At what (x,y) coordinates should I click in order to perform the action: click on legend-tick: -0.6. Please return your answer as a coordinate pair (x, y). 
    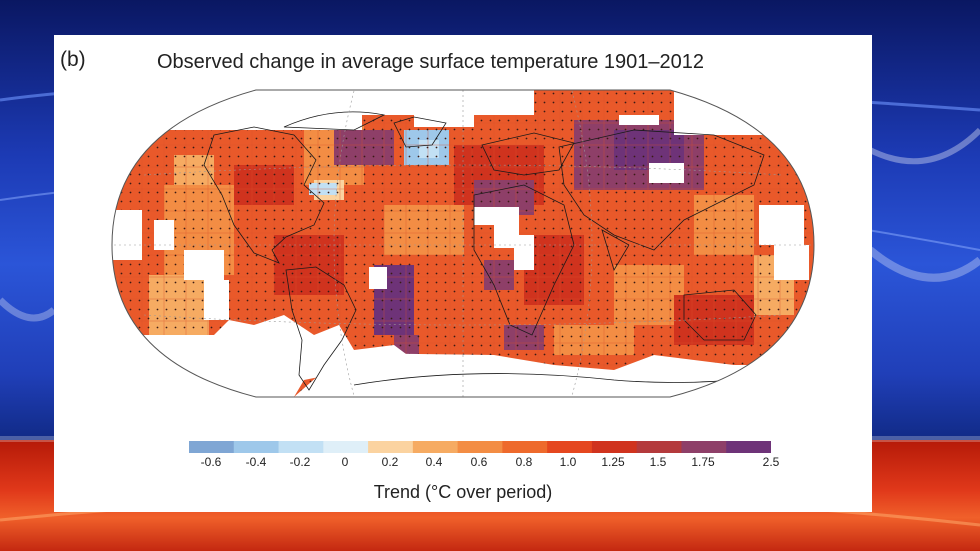
    Looking at the image, I should click on (211, 462).